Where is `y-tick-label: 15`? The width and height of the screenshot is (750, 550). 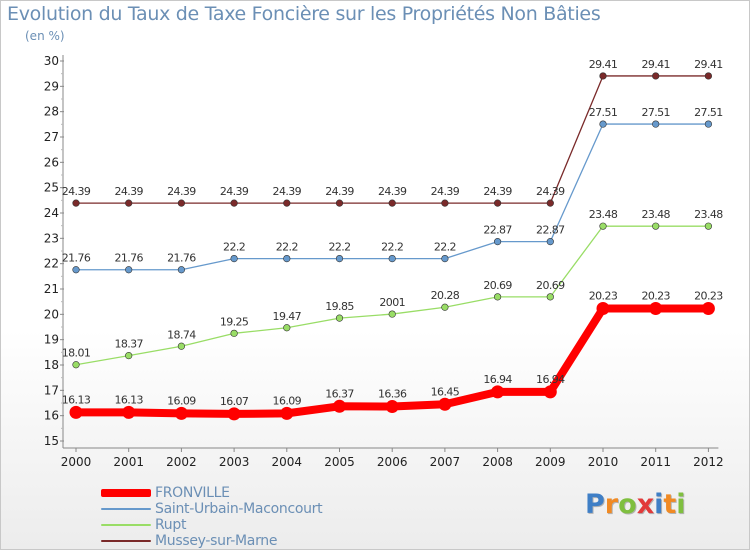 y-tick-label: 15 is located at coordinates (51, 441).